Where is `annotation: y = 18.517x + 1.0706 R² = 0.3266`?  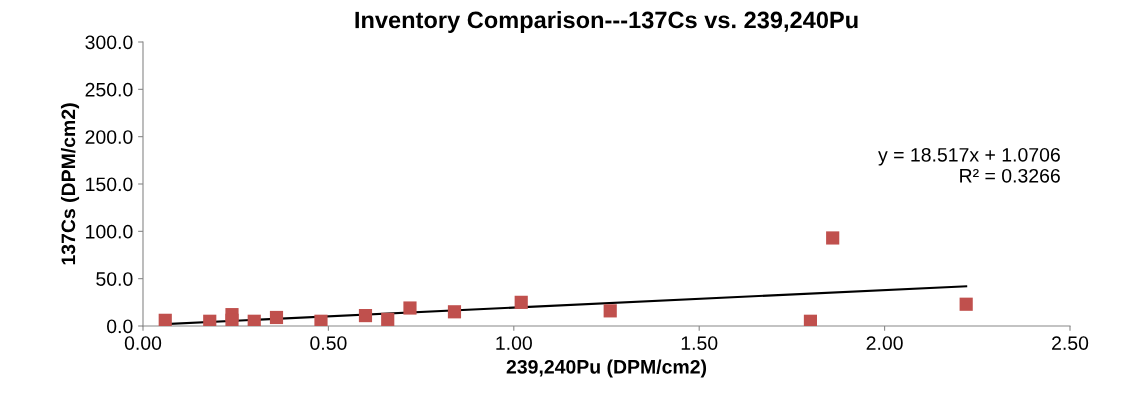
annotation: y = 18.517x + 1.0706 R² = 0.3266 is located at coordinates (969, 165).